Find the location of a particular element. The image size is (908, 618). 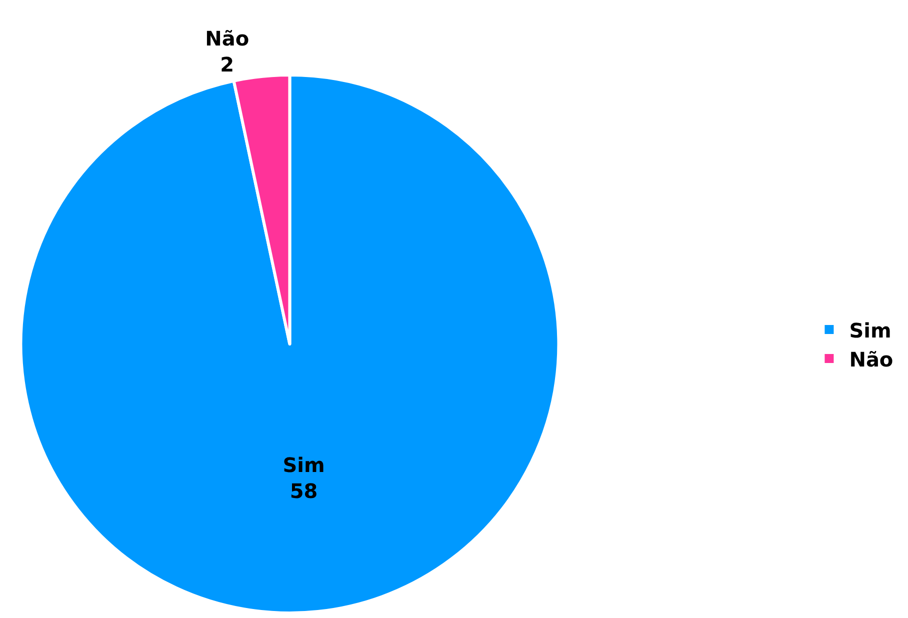

data-label: 2 is located at coordinates (227, 64).